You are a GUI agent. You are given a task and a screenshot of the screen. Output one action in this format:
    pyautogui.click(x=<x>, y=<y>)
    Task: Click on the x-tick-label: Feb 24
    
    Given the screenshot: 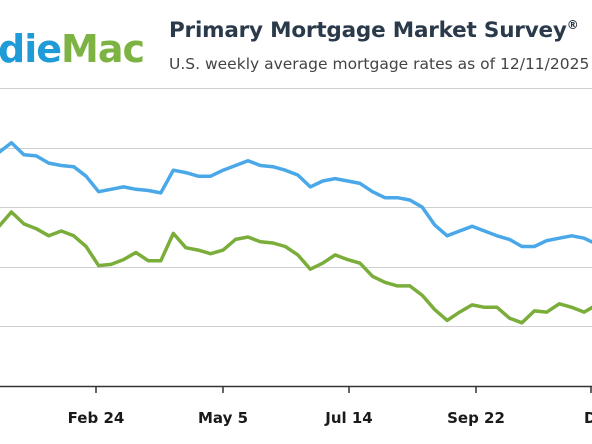 What is the action you would take?
    pyautogui.click(x=96, y=418)
    